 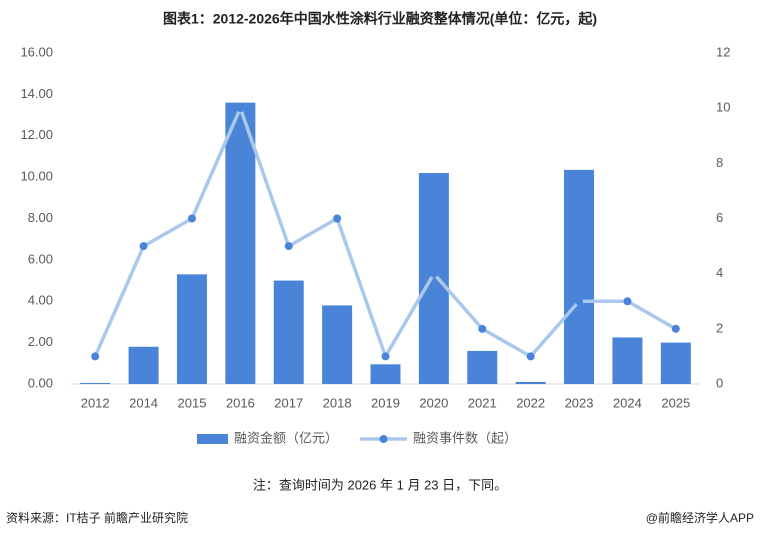 I want to click on x-tick-label: 2024, so click(x=627, y=402).